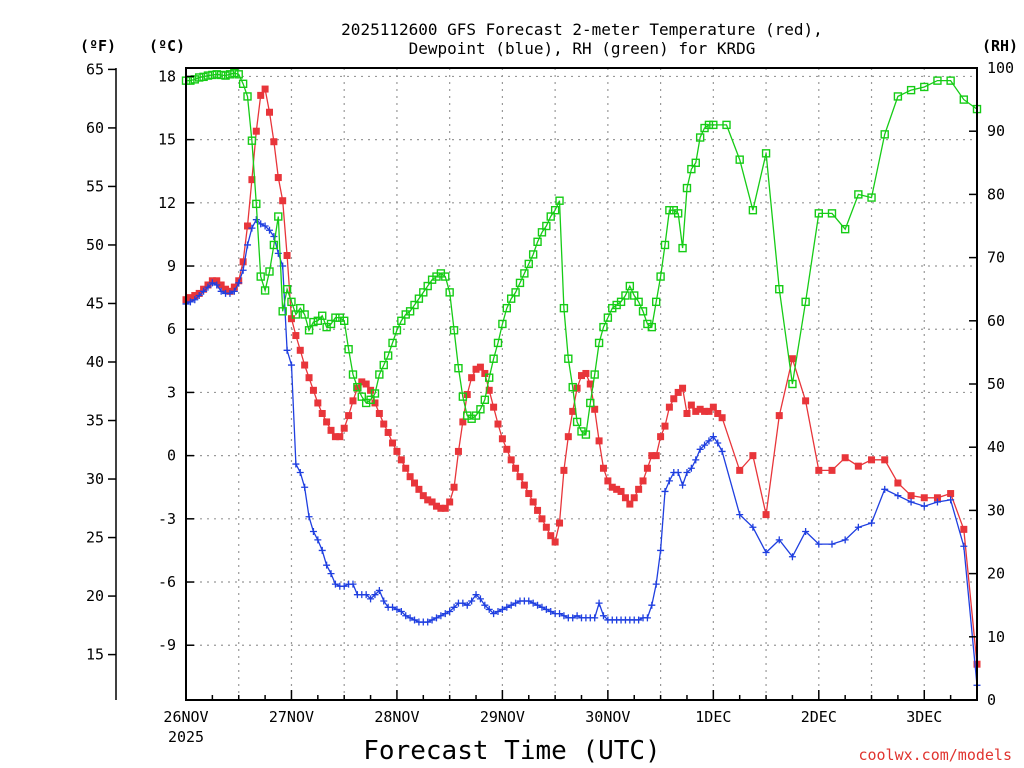 This screenshot has height=768, width=1024. What do you see at coordinates (924, 717) in the screenshot?
I see `time-tick-label: 3DEC` at bounding box center [924, 717].